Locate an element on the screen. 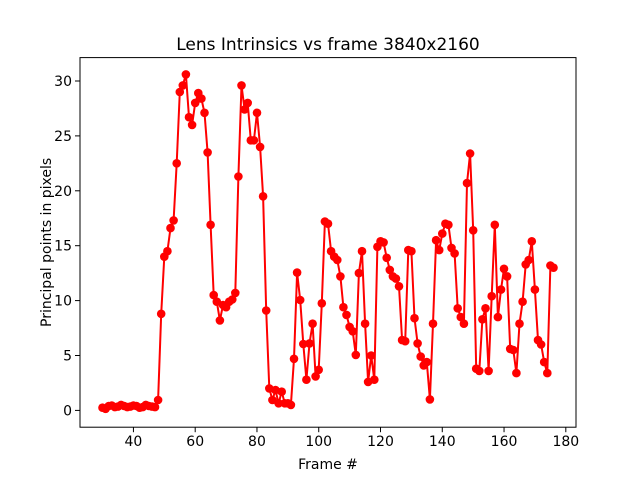 This screenshot has height=480, width=640. x-tick-label: 140 is located at coordinates (442, 442).